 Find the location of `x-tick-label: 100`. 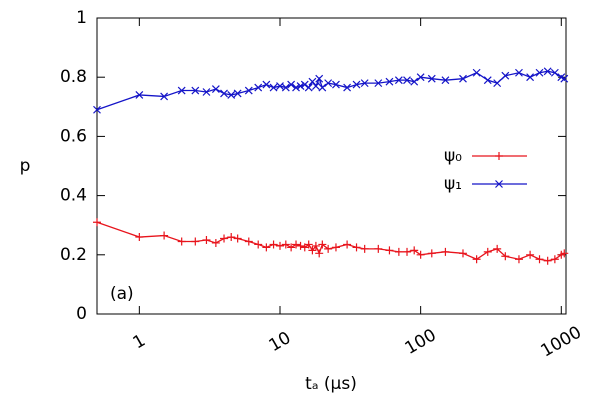

x-tick-label: 100 is located at coordinates (421, 342).